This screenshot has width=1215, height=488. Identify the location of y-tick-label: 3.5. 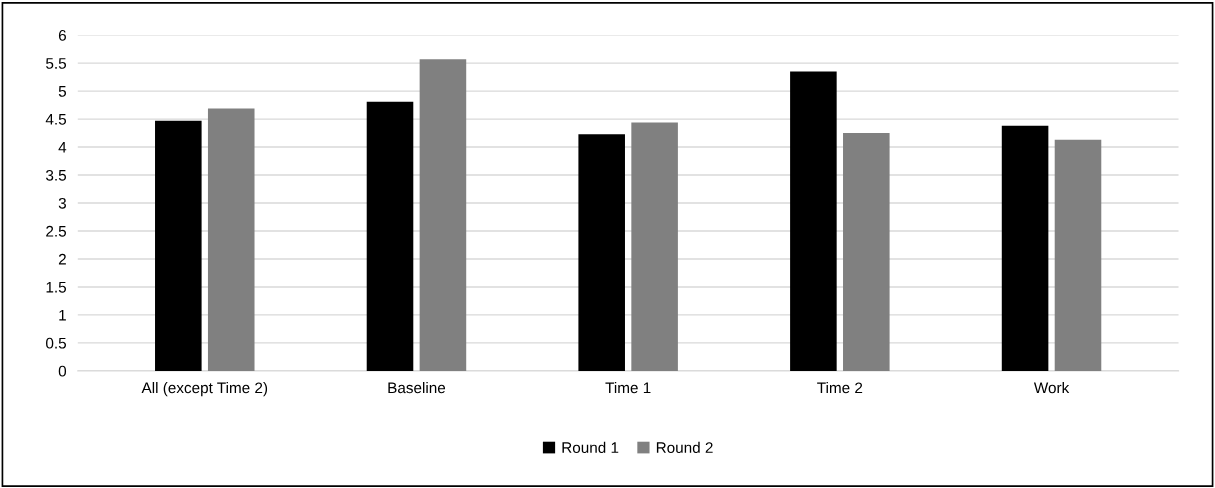
(56, 175).